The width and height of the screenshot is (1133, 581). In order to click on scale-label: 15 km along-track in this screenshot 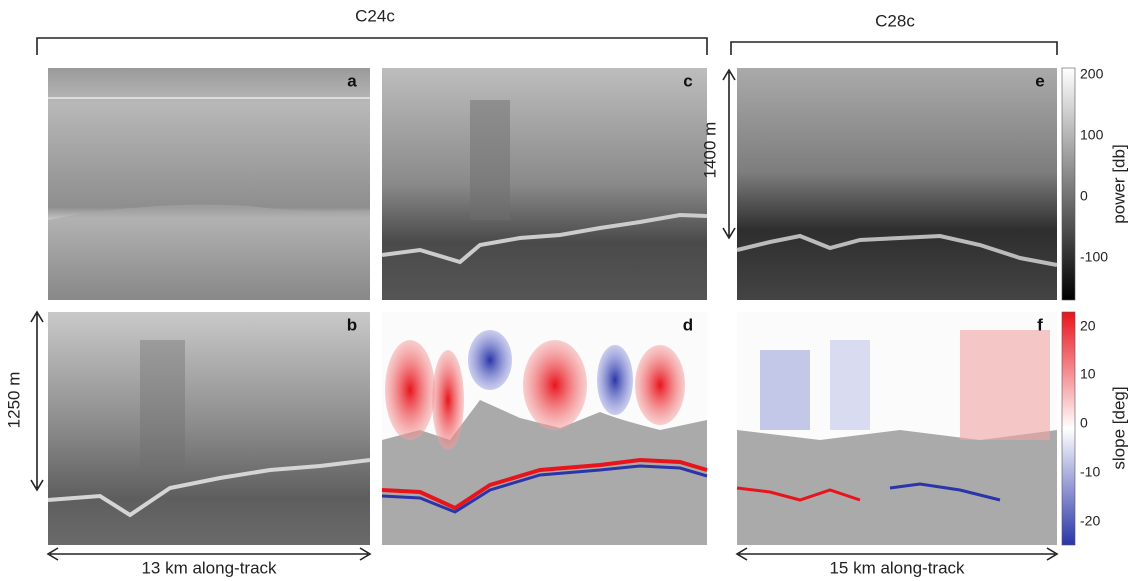, I will do `click(897, 567)`.